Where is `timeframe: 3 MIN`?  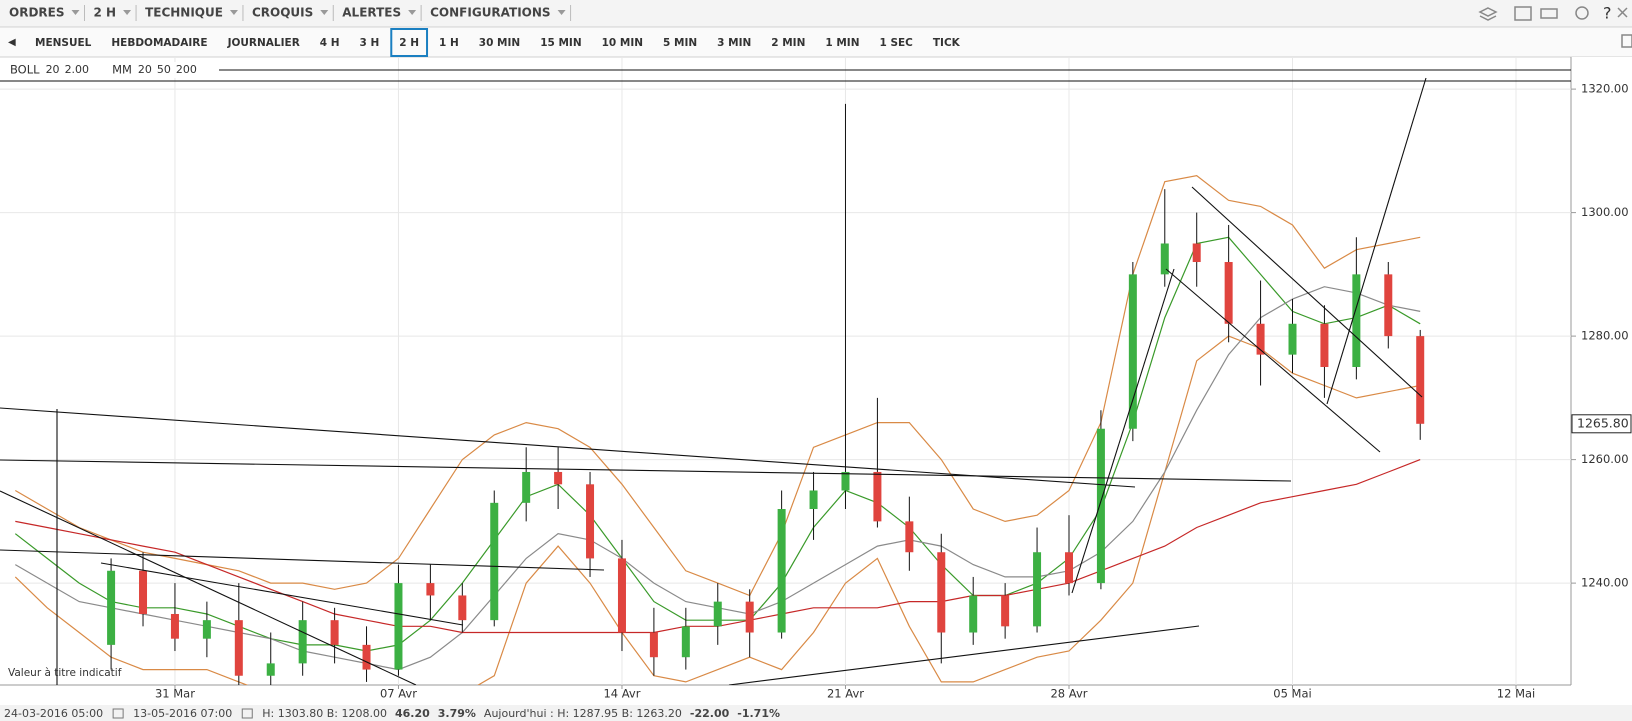 timeframe: 3 MIN is located at coordinates (734, 43).